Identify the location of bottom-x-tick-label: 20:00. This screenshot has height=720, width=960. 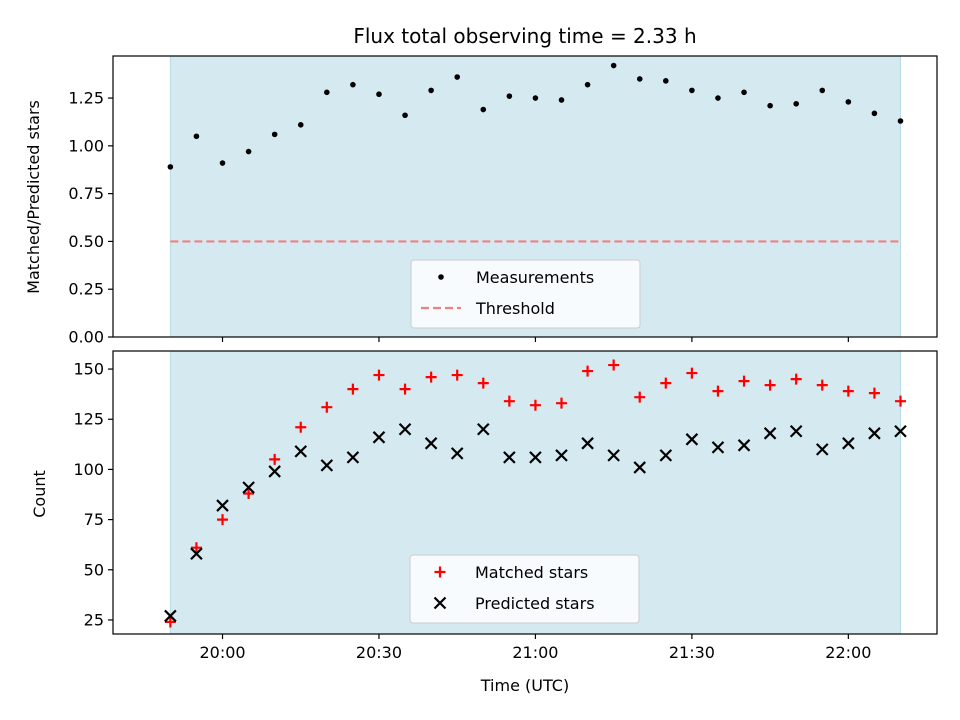
(222, 652).